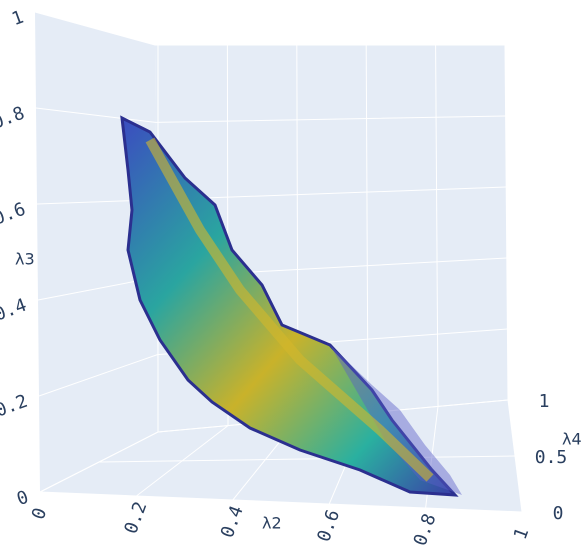 Image resolution: width=588 pixels, height=547 pixels. I want to click on x-tick-label: 0.8, so click(425, 529).